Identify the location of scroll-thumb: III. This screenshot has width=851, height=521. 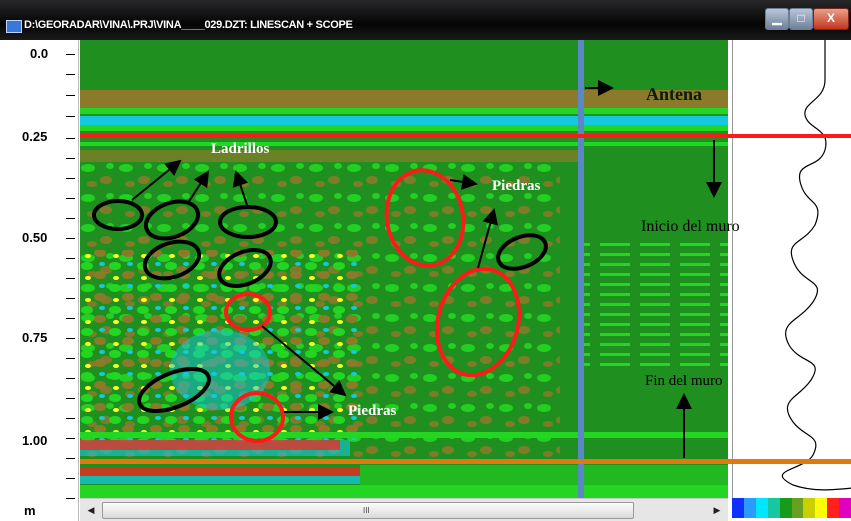
(368, 510).